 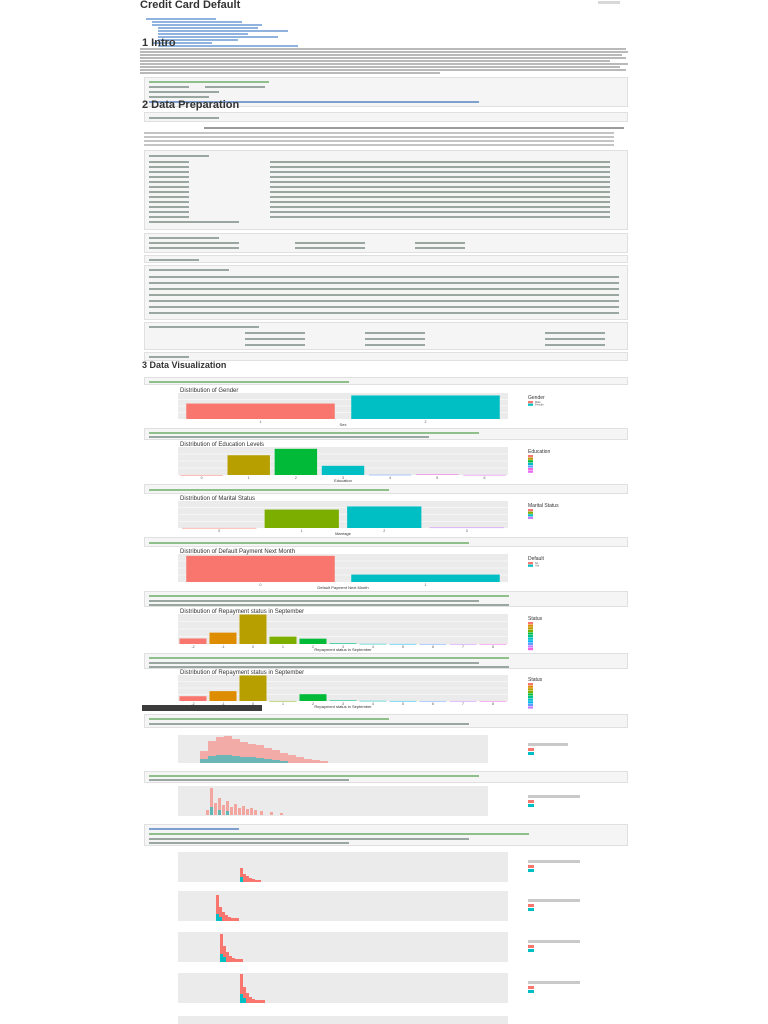 I want to click on legend-label: Yes, so click(x=537, y=566).